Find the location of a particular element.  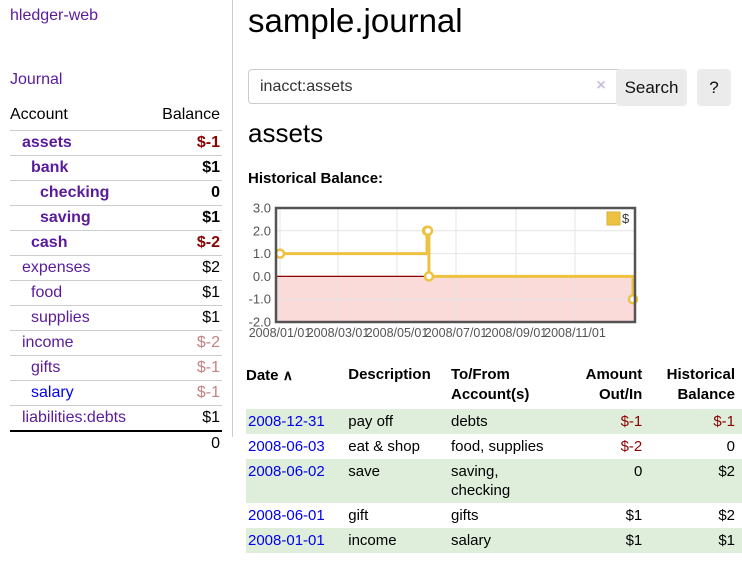

accounts-table-header: Account Balance is located at coordinates (116, 116).